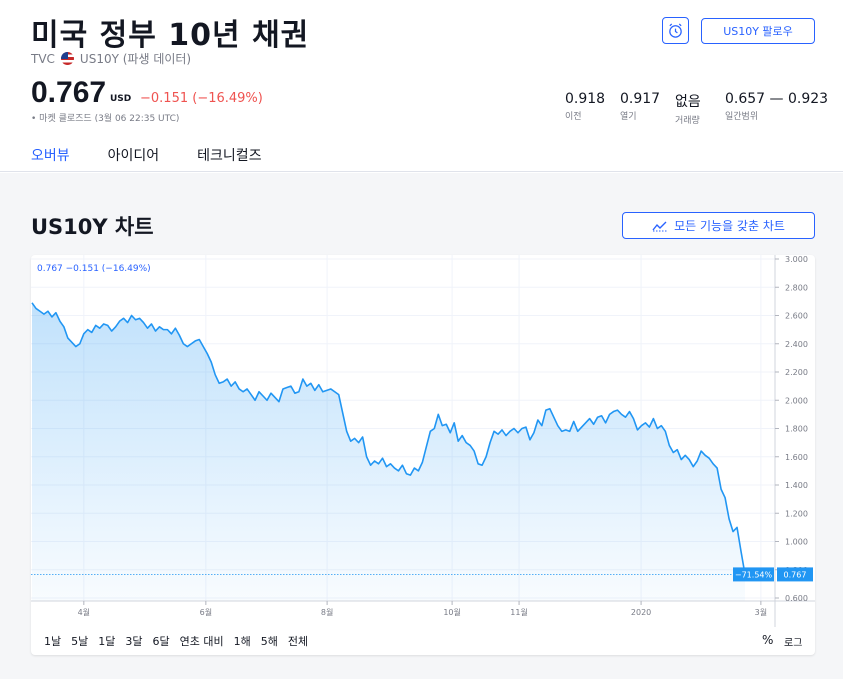 Image resolution: width=843 pixels, height=679 pixels. What do you see at coordinates (133, 156) in the screenshot?
I see `tab-ideas: 아이디어` at bounding box center [133, 156].